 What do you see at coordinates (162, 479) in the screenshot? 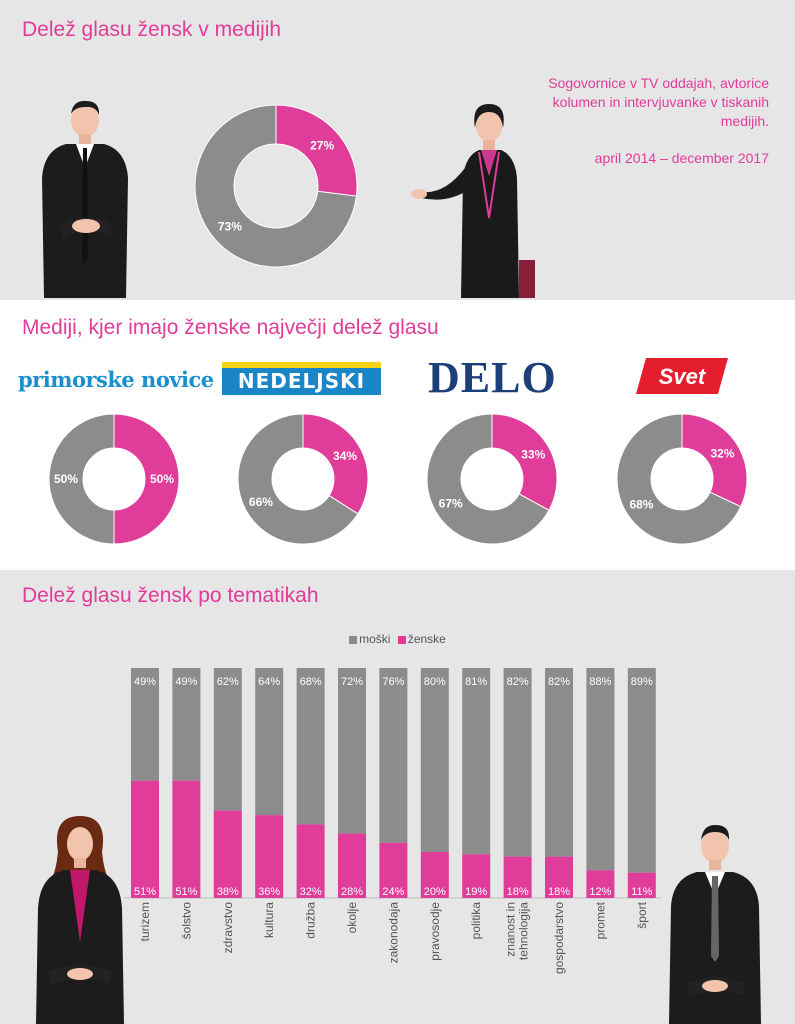
I see `primorske-donut-label-zenske: 50%` at bounding box center [162, 479].